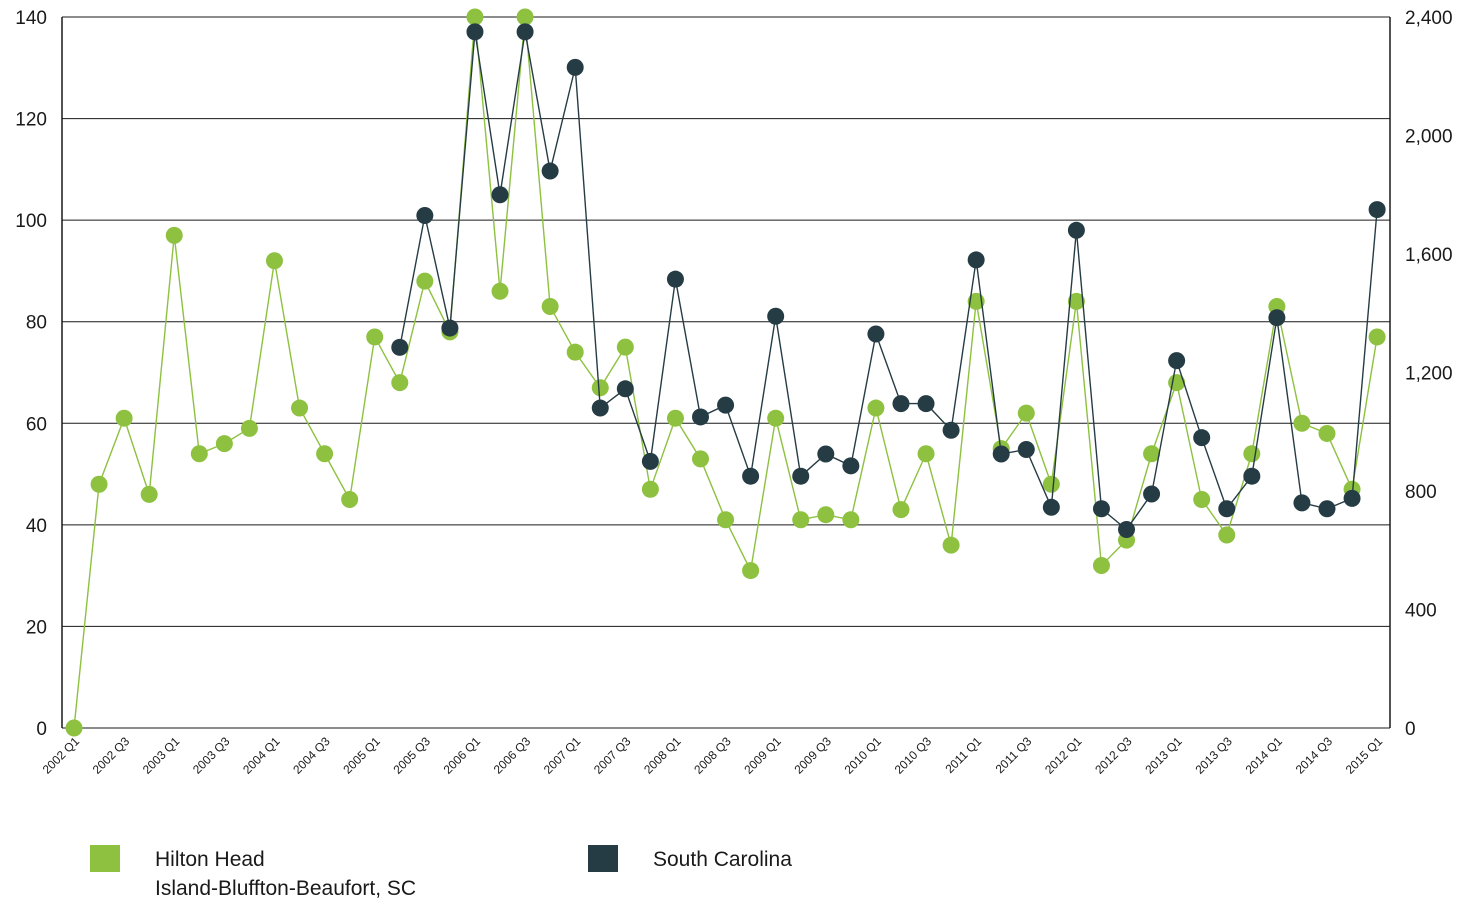 The width and height of the screenshot is (1481, 905). I want to click on legend-item-south-carolina: South Carolina, so click(780, 859).